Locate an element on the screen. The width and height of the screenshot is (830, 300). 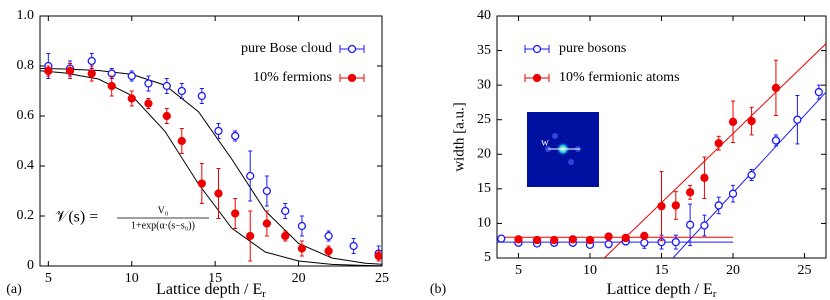
y-tick-label: 10 is located at coordinates (484, 223).